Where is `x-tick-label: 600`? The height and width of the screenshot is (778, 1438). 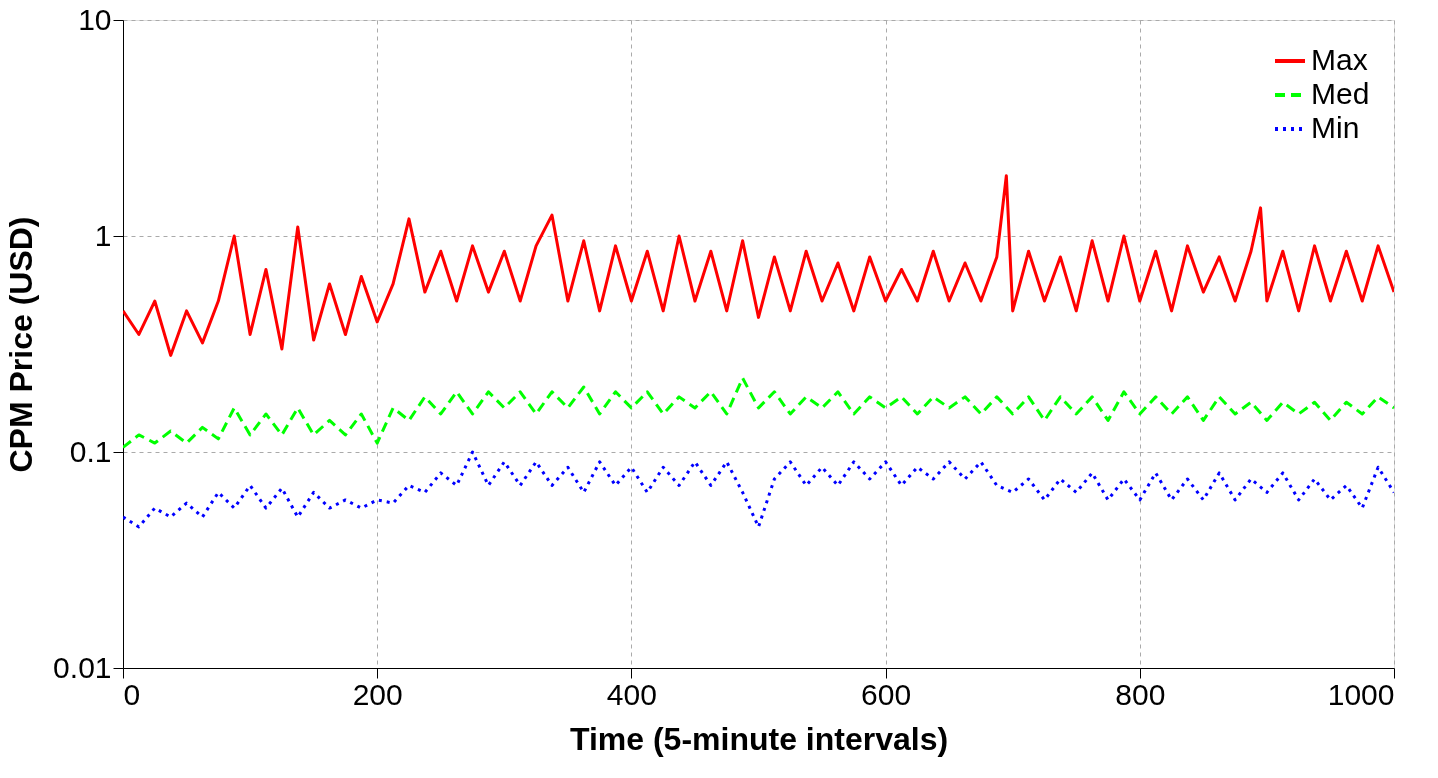
x-tick-label: 600 is located at coordinates (886, 694).